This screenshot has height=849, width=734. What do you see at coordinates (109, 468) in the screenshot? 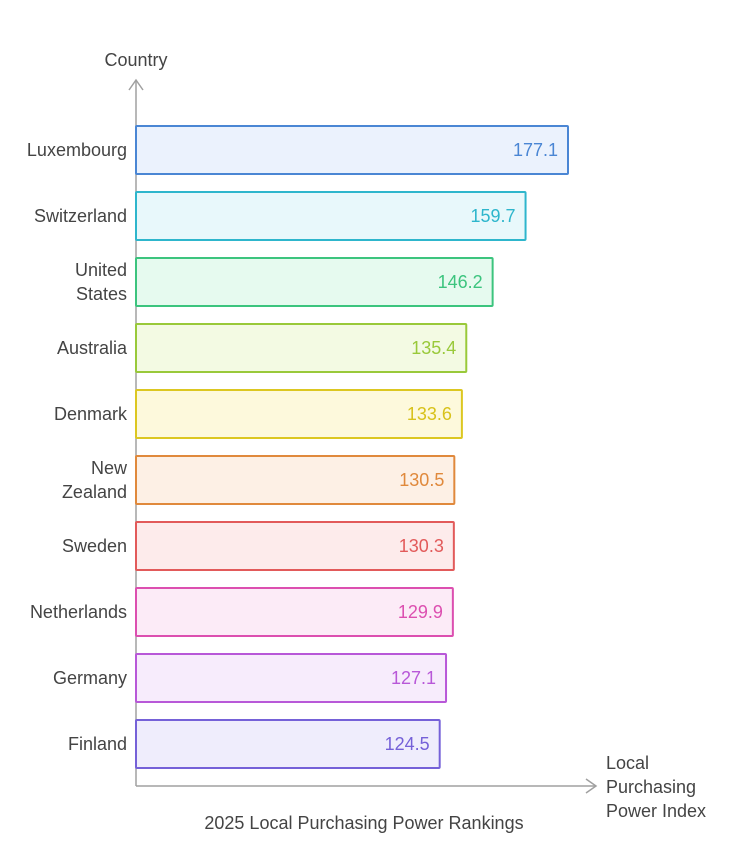
I see `category-label-line: New` at bounding box center [109, 468].